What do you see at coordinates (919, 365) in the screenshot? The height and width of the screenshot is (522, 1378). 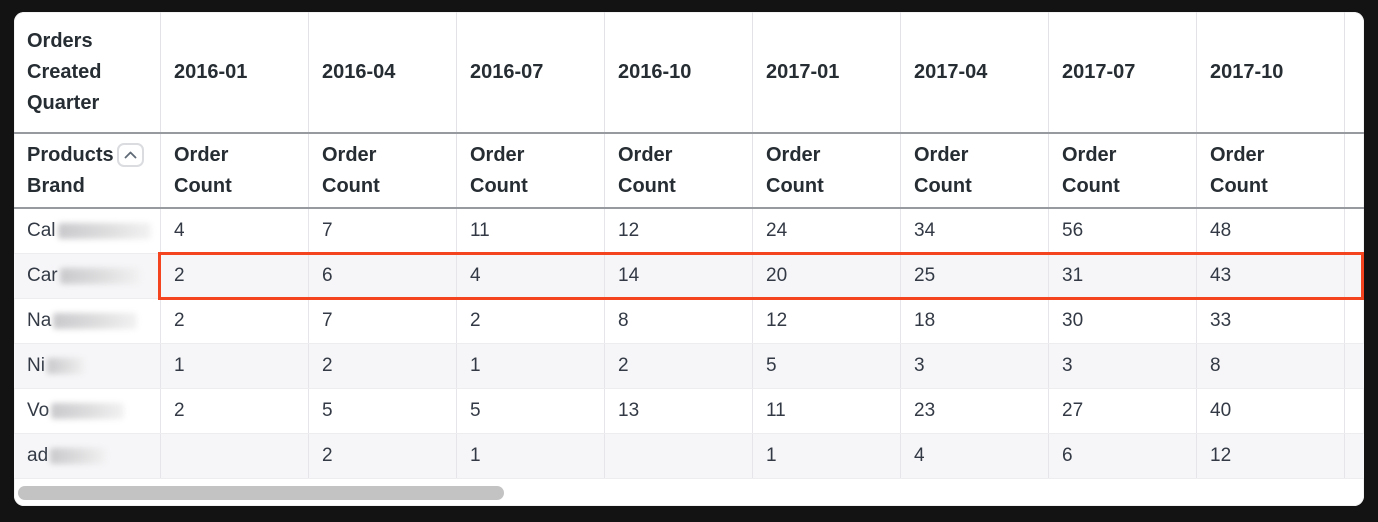 I see `order-count-value: 3` at bounding box center [919, 365].